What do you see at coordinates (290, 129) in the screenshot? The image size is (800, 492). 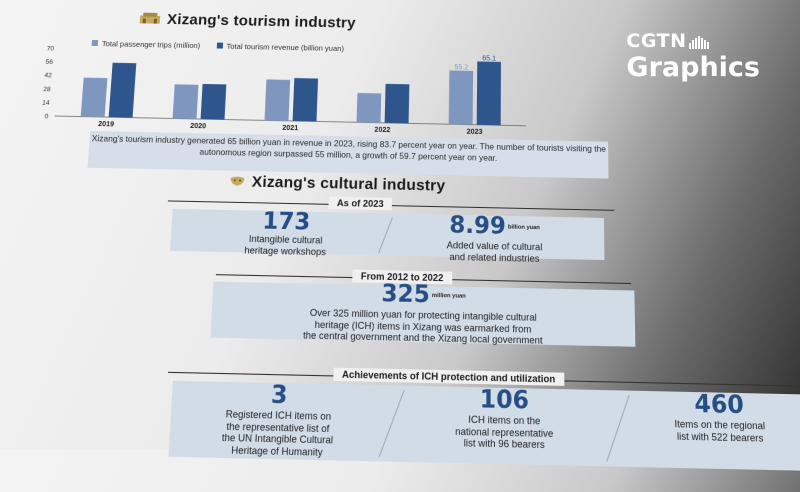 I see `x-tick-label: 2021` at bounding box center [290, 129].